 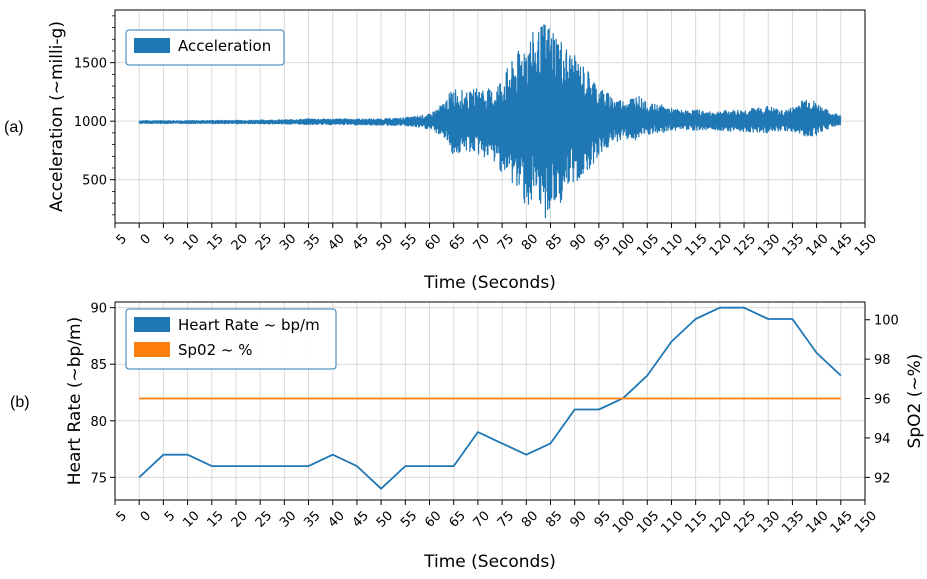 What do you see at coordinates (90, 64) in the screenshot?
I see `y-tick-label: 1500` at bounding box center [90, 64].